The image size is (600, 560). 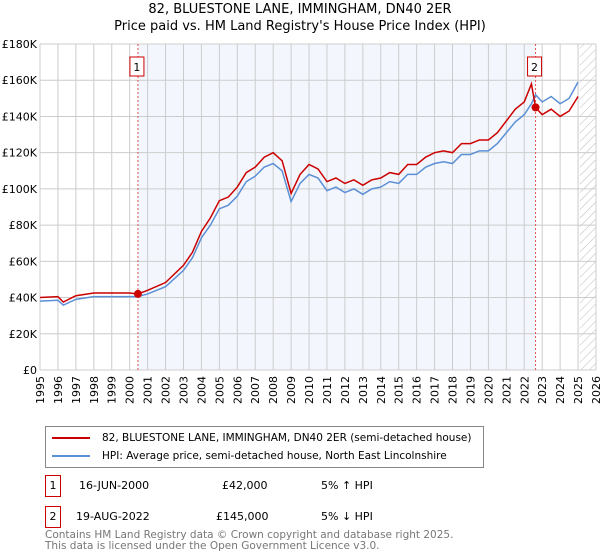 What do you see at coordinates (245, 485) in the screenshot?
I see `sale-price: £42,000` at bounding box center [245, 485].